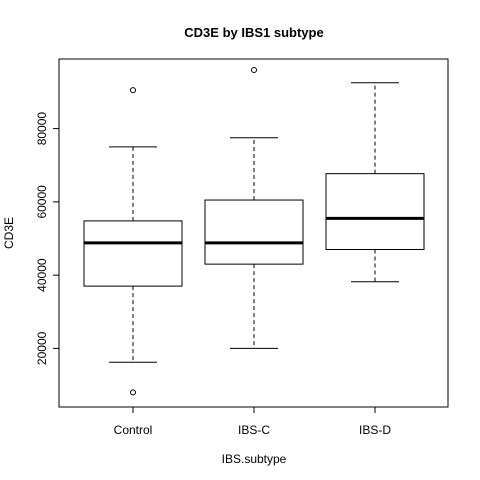 The image size is (480, 480). Describe the element at coordinates (133, 430) in the screenshot. I see `x-tick-label: Control` at that location.